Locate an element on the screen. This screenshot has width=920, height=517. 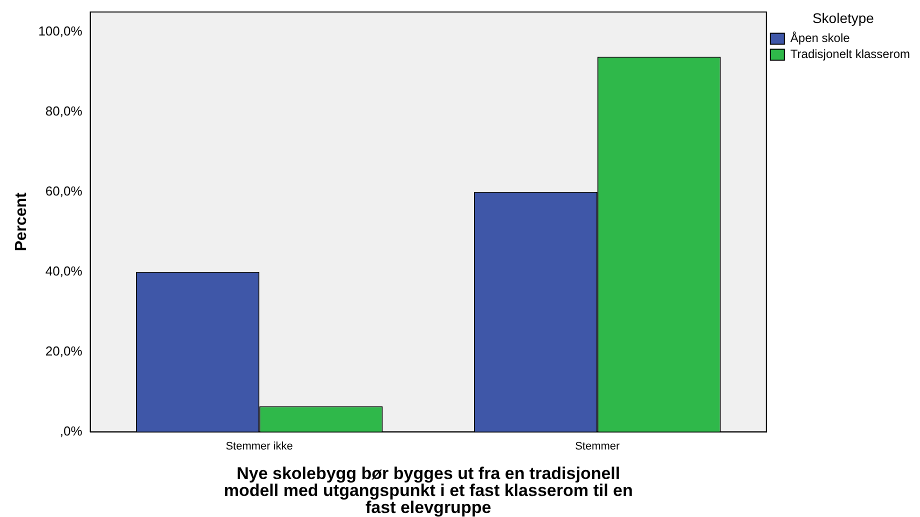
legend-label: Åpen skole is located at coordinates (820, 38).